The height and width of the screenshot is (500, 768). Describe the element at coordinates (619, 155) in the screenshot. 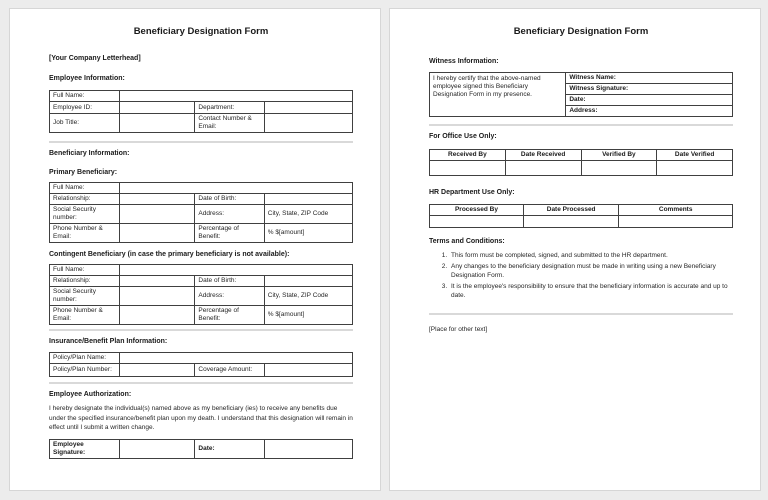

I see `verified-by-header: Verified By` at that location.